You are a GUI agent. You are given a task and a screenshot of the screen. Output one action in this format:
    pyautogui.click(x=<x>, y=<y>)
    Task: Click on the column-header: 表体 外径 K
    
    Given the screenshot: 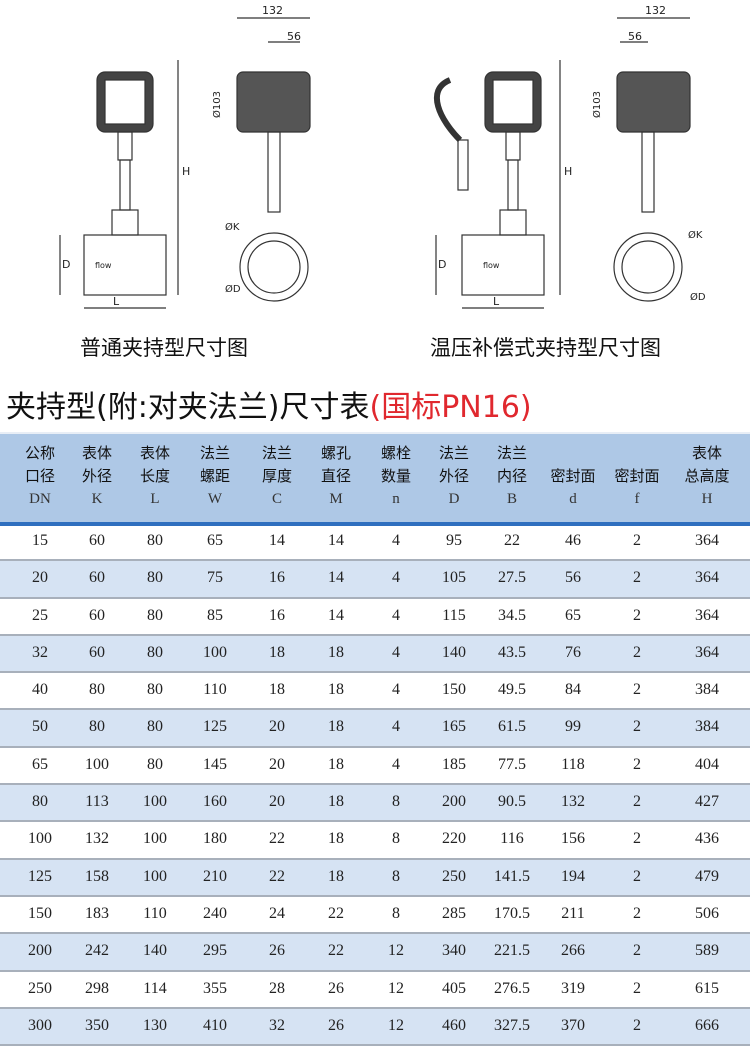 What is the action you would take?
    pyautogui.click(x=97, y=476)
    